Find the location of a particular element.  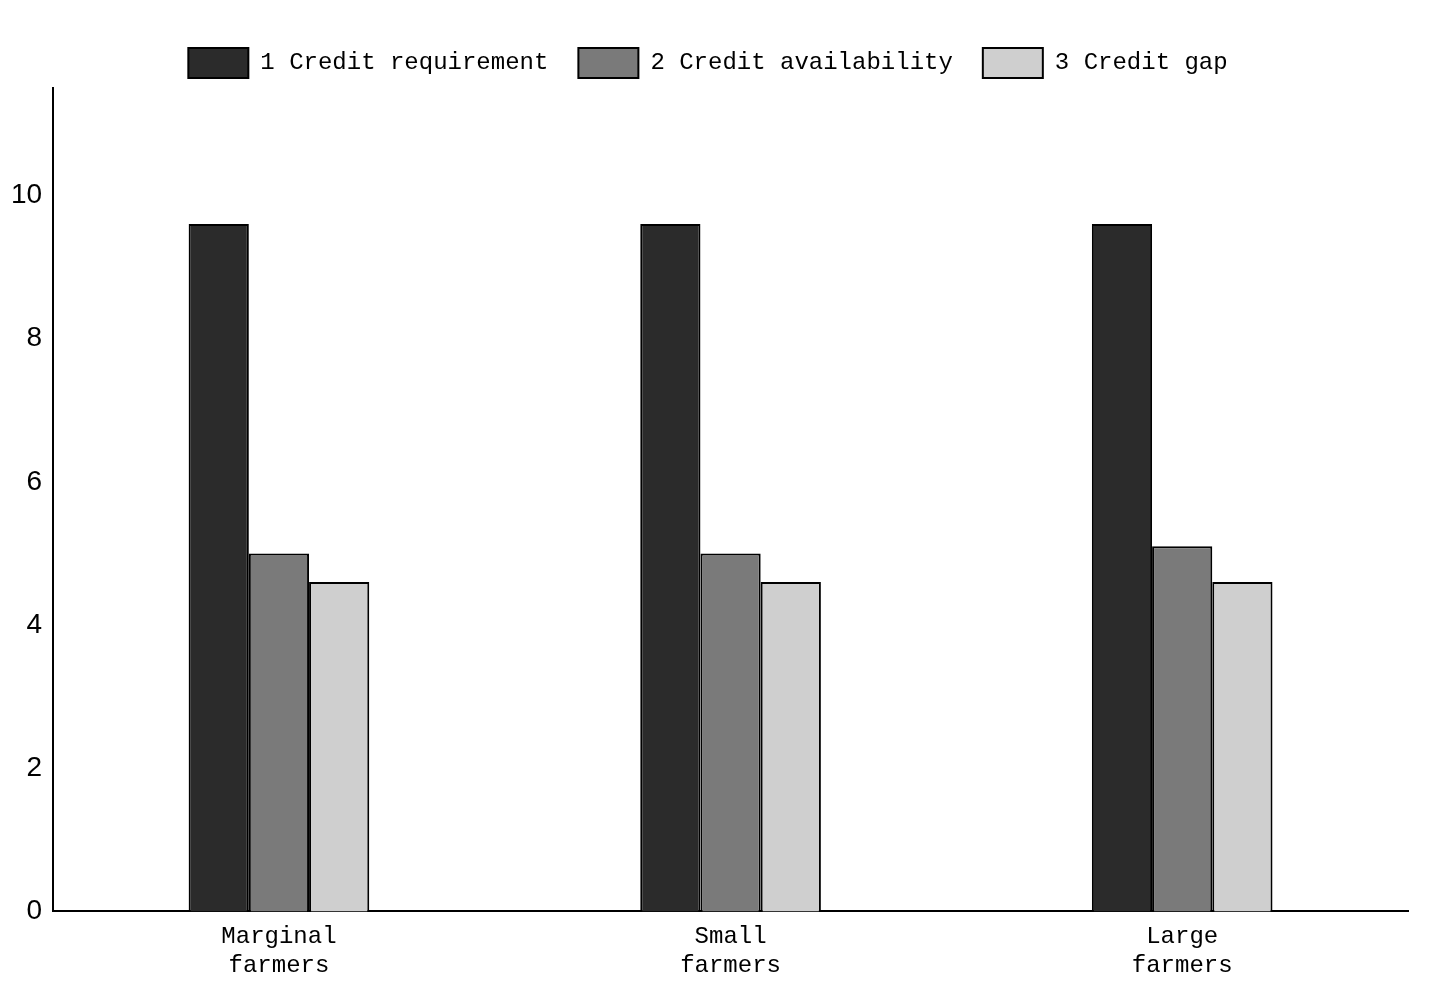

y-tick-label: 2 is located at coordinates (34, 766).